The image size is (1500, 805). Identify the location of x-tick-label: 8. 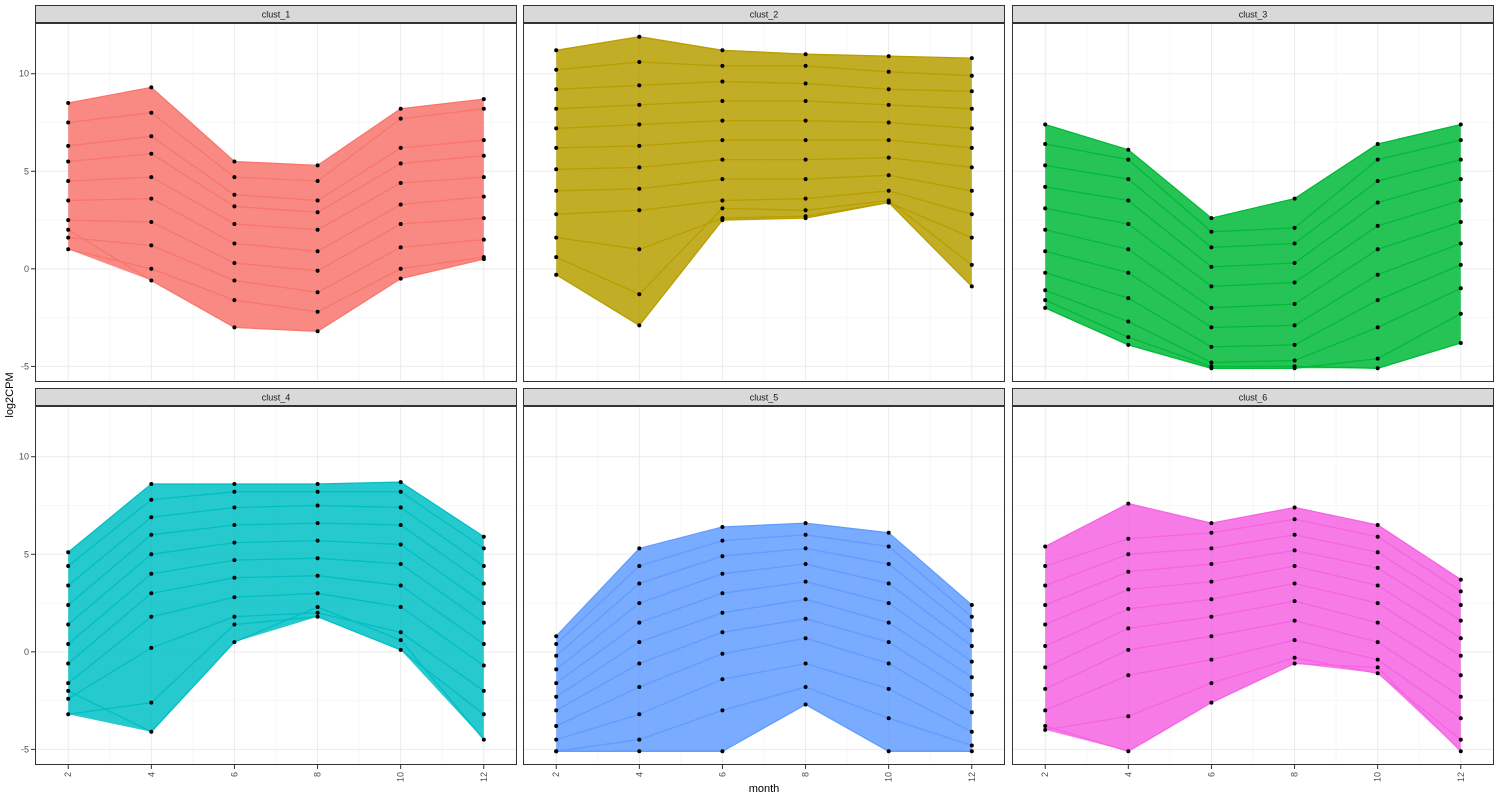
(1295, 774).